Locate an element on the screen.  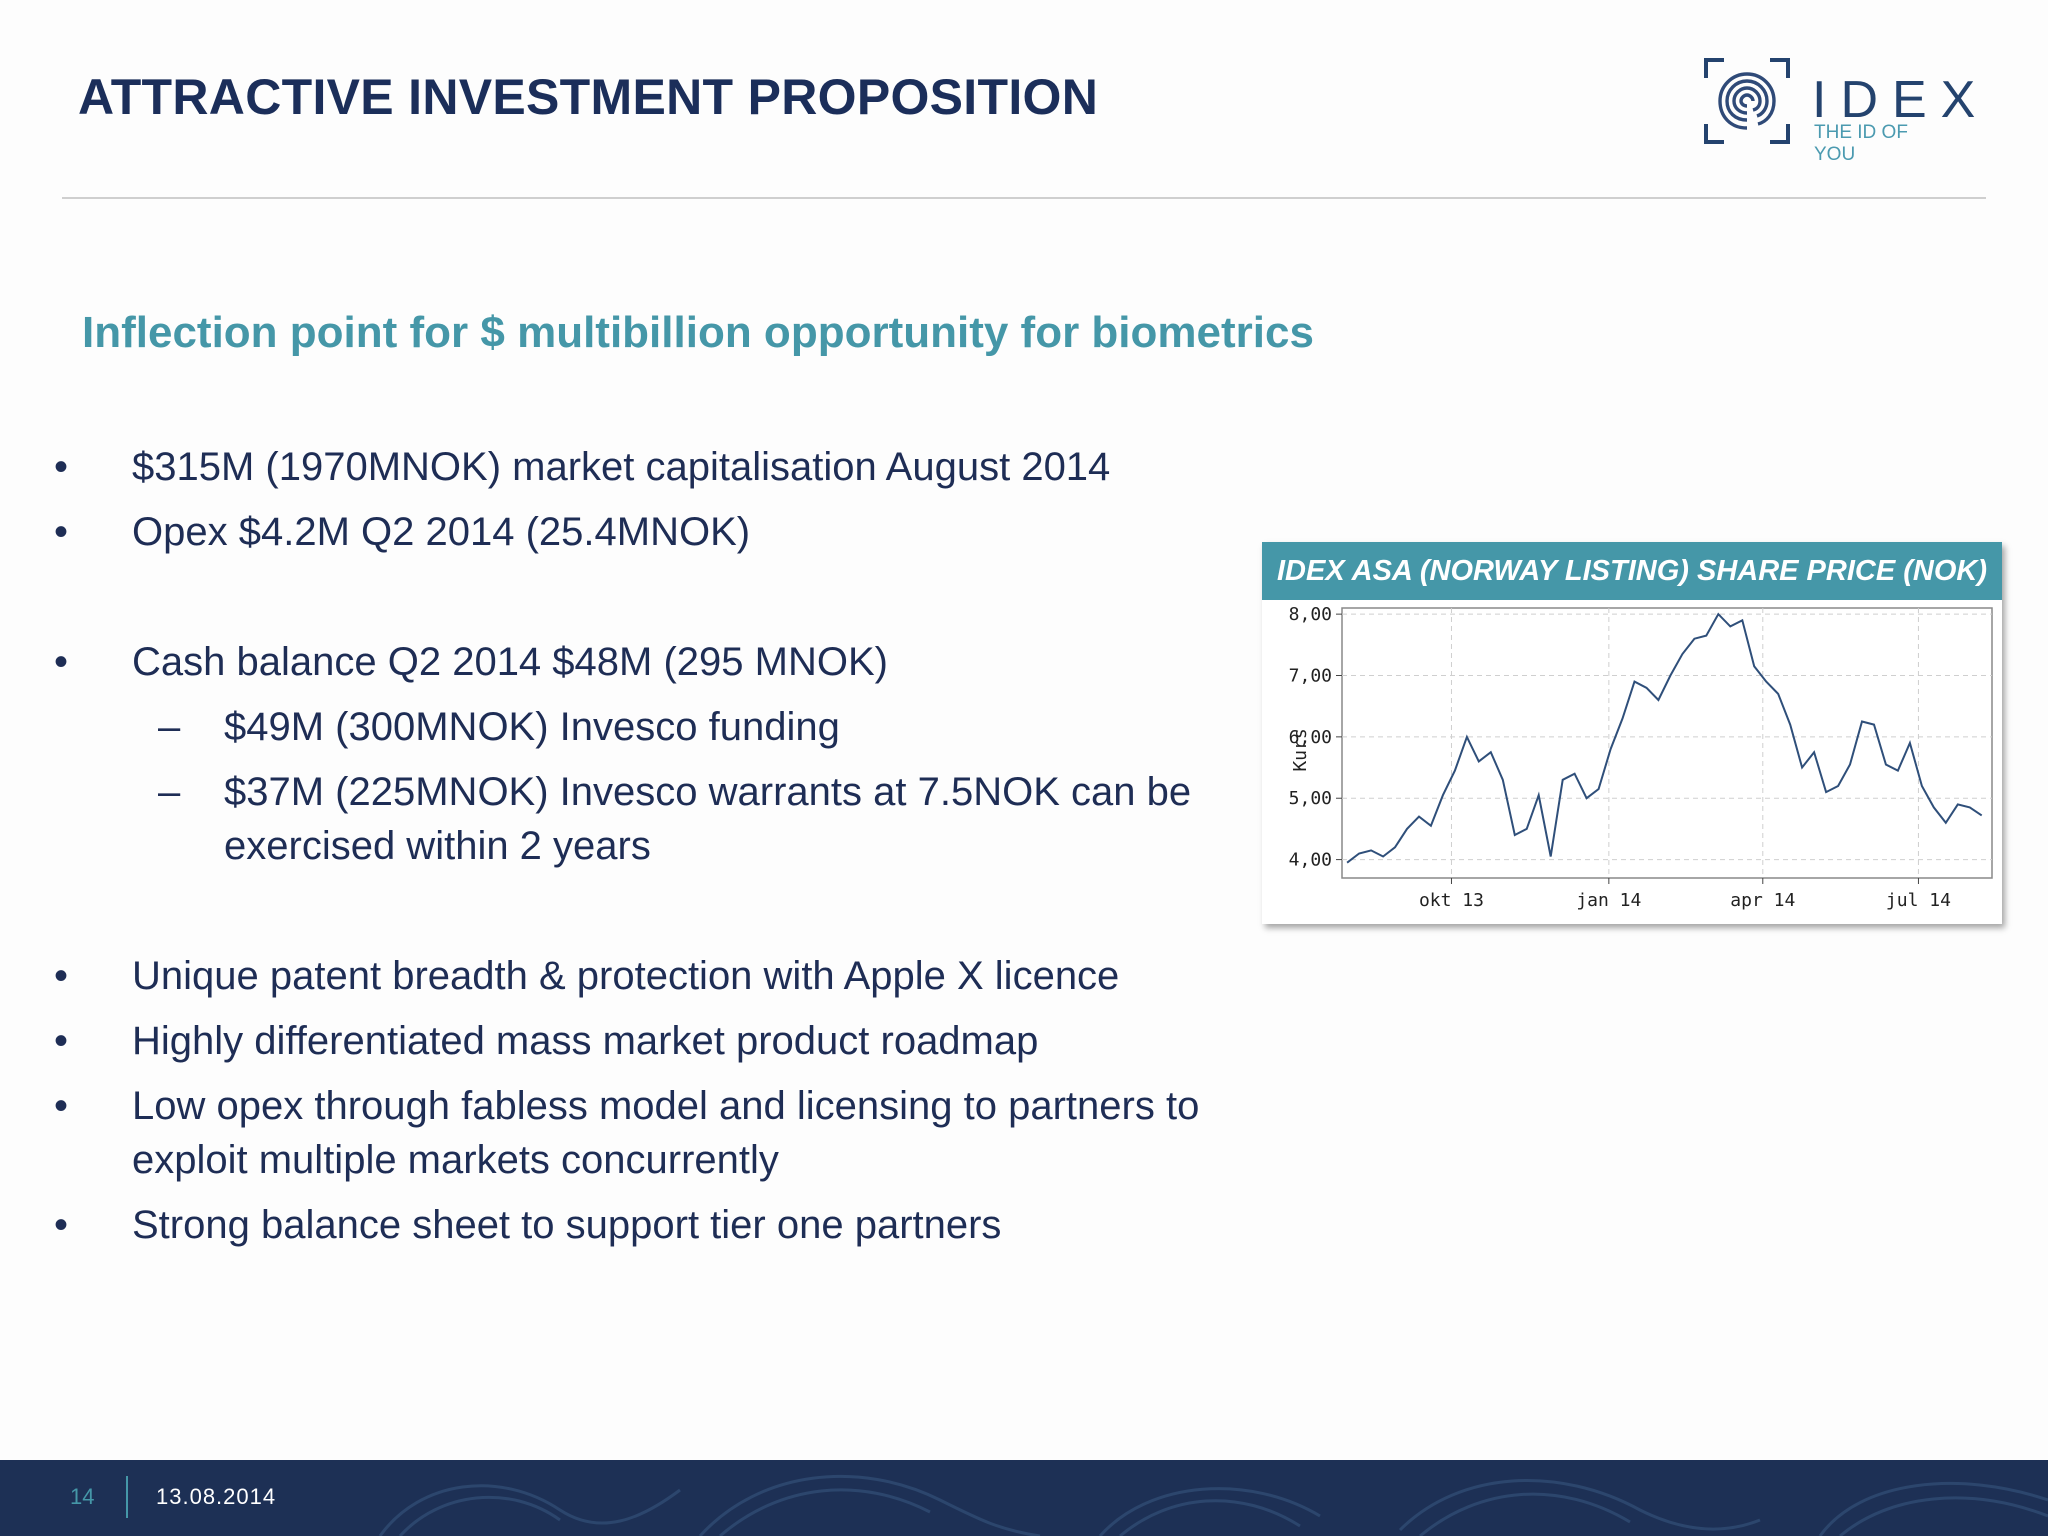
bullet-text: Opex $4.2M Q2 2014 (25.4MNOK) is located at coordinates (441, 532).